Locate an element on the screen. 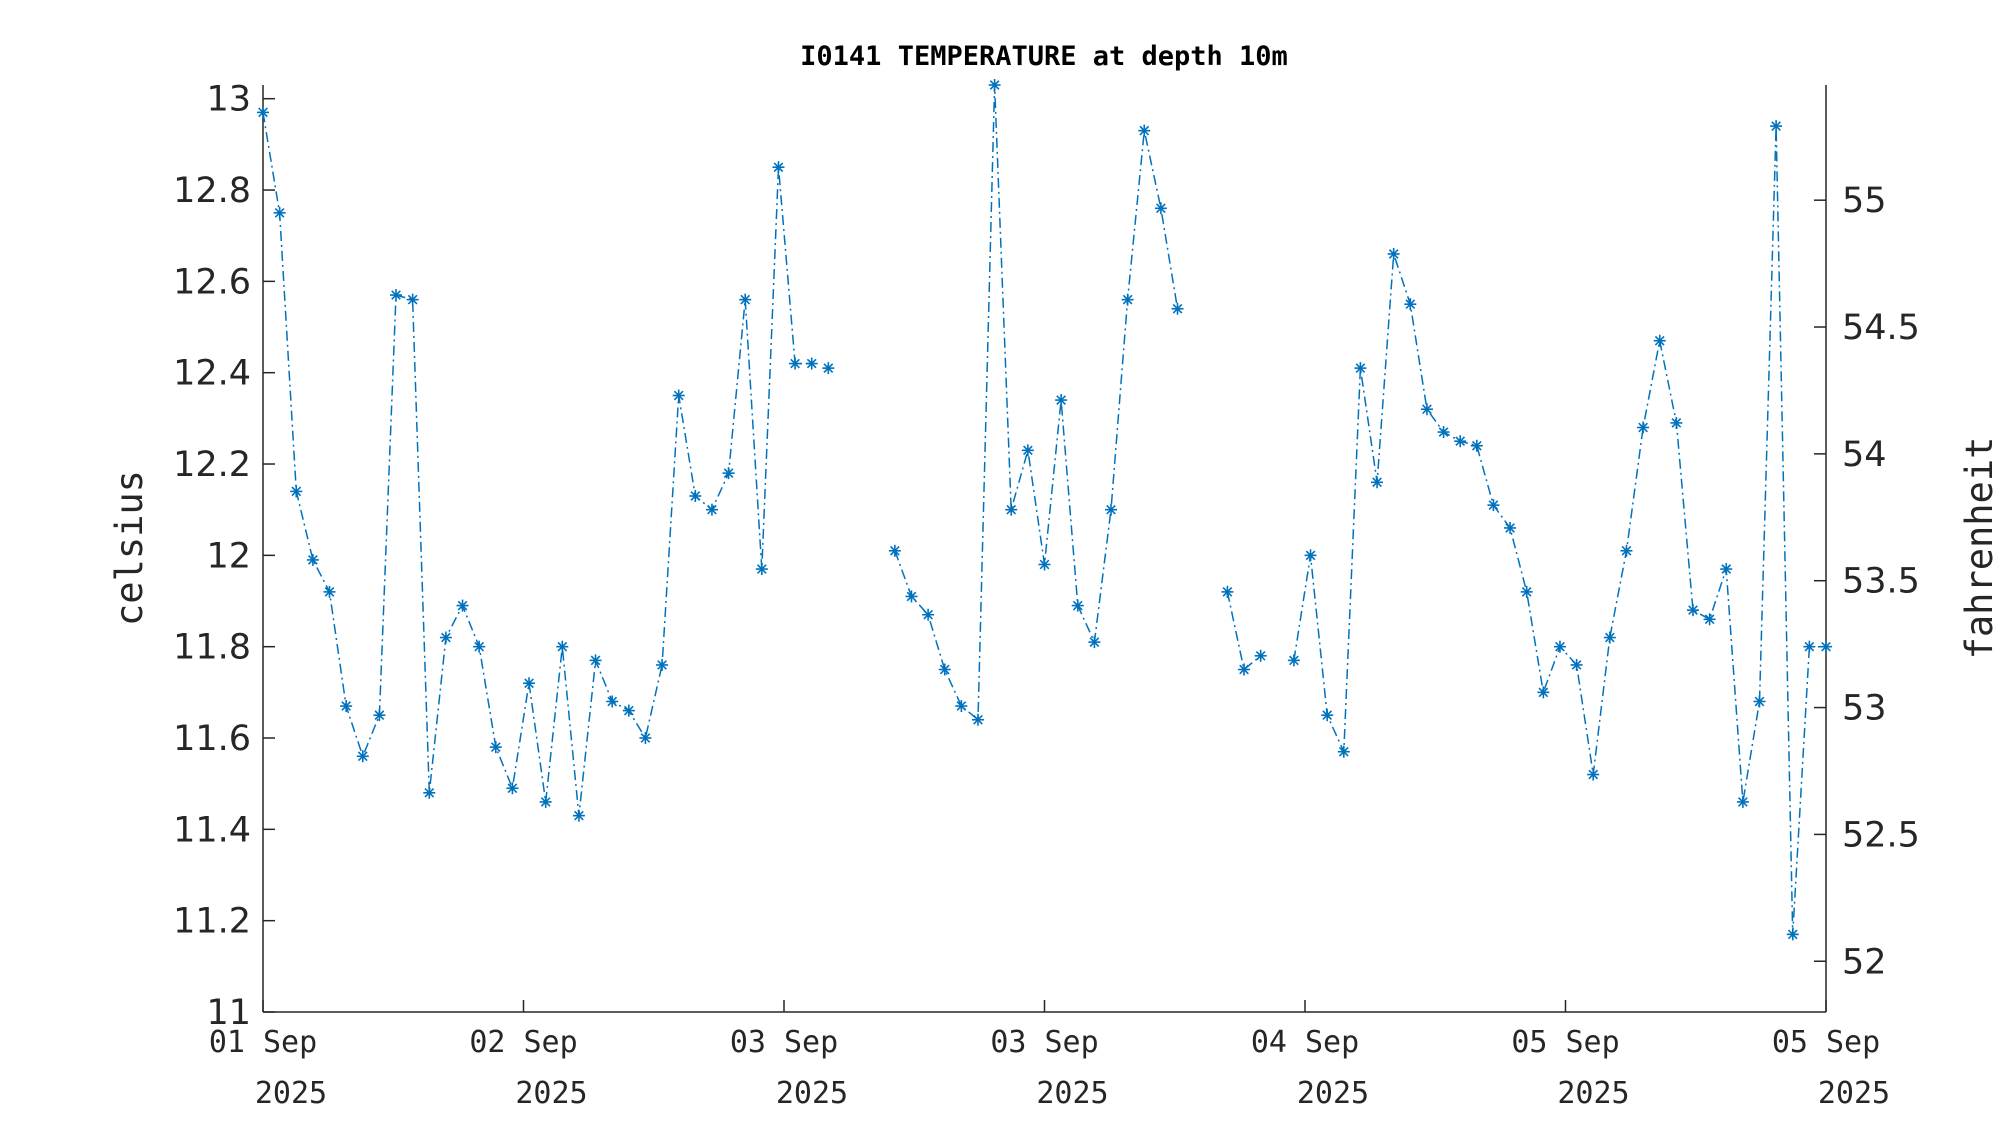  y-tick-label: 11.8 is located at coordinates (212, 648).